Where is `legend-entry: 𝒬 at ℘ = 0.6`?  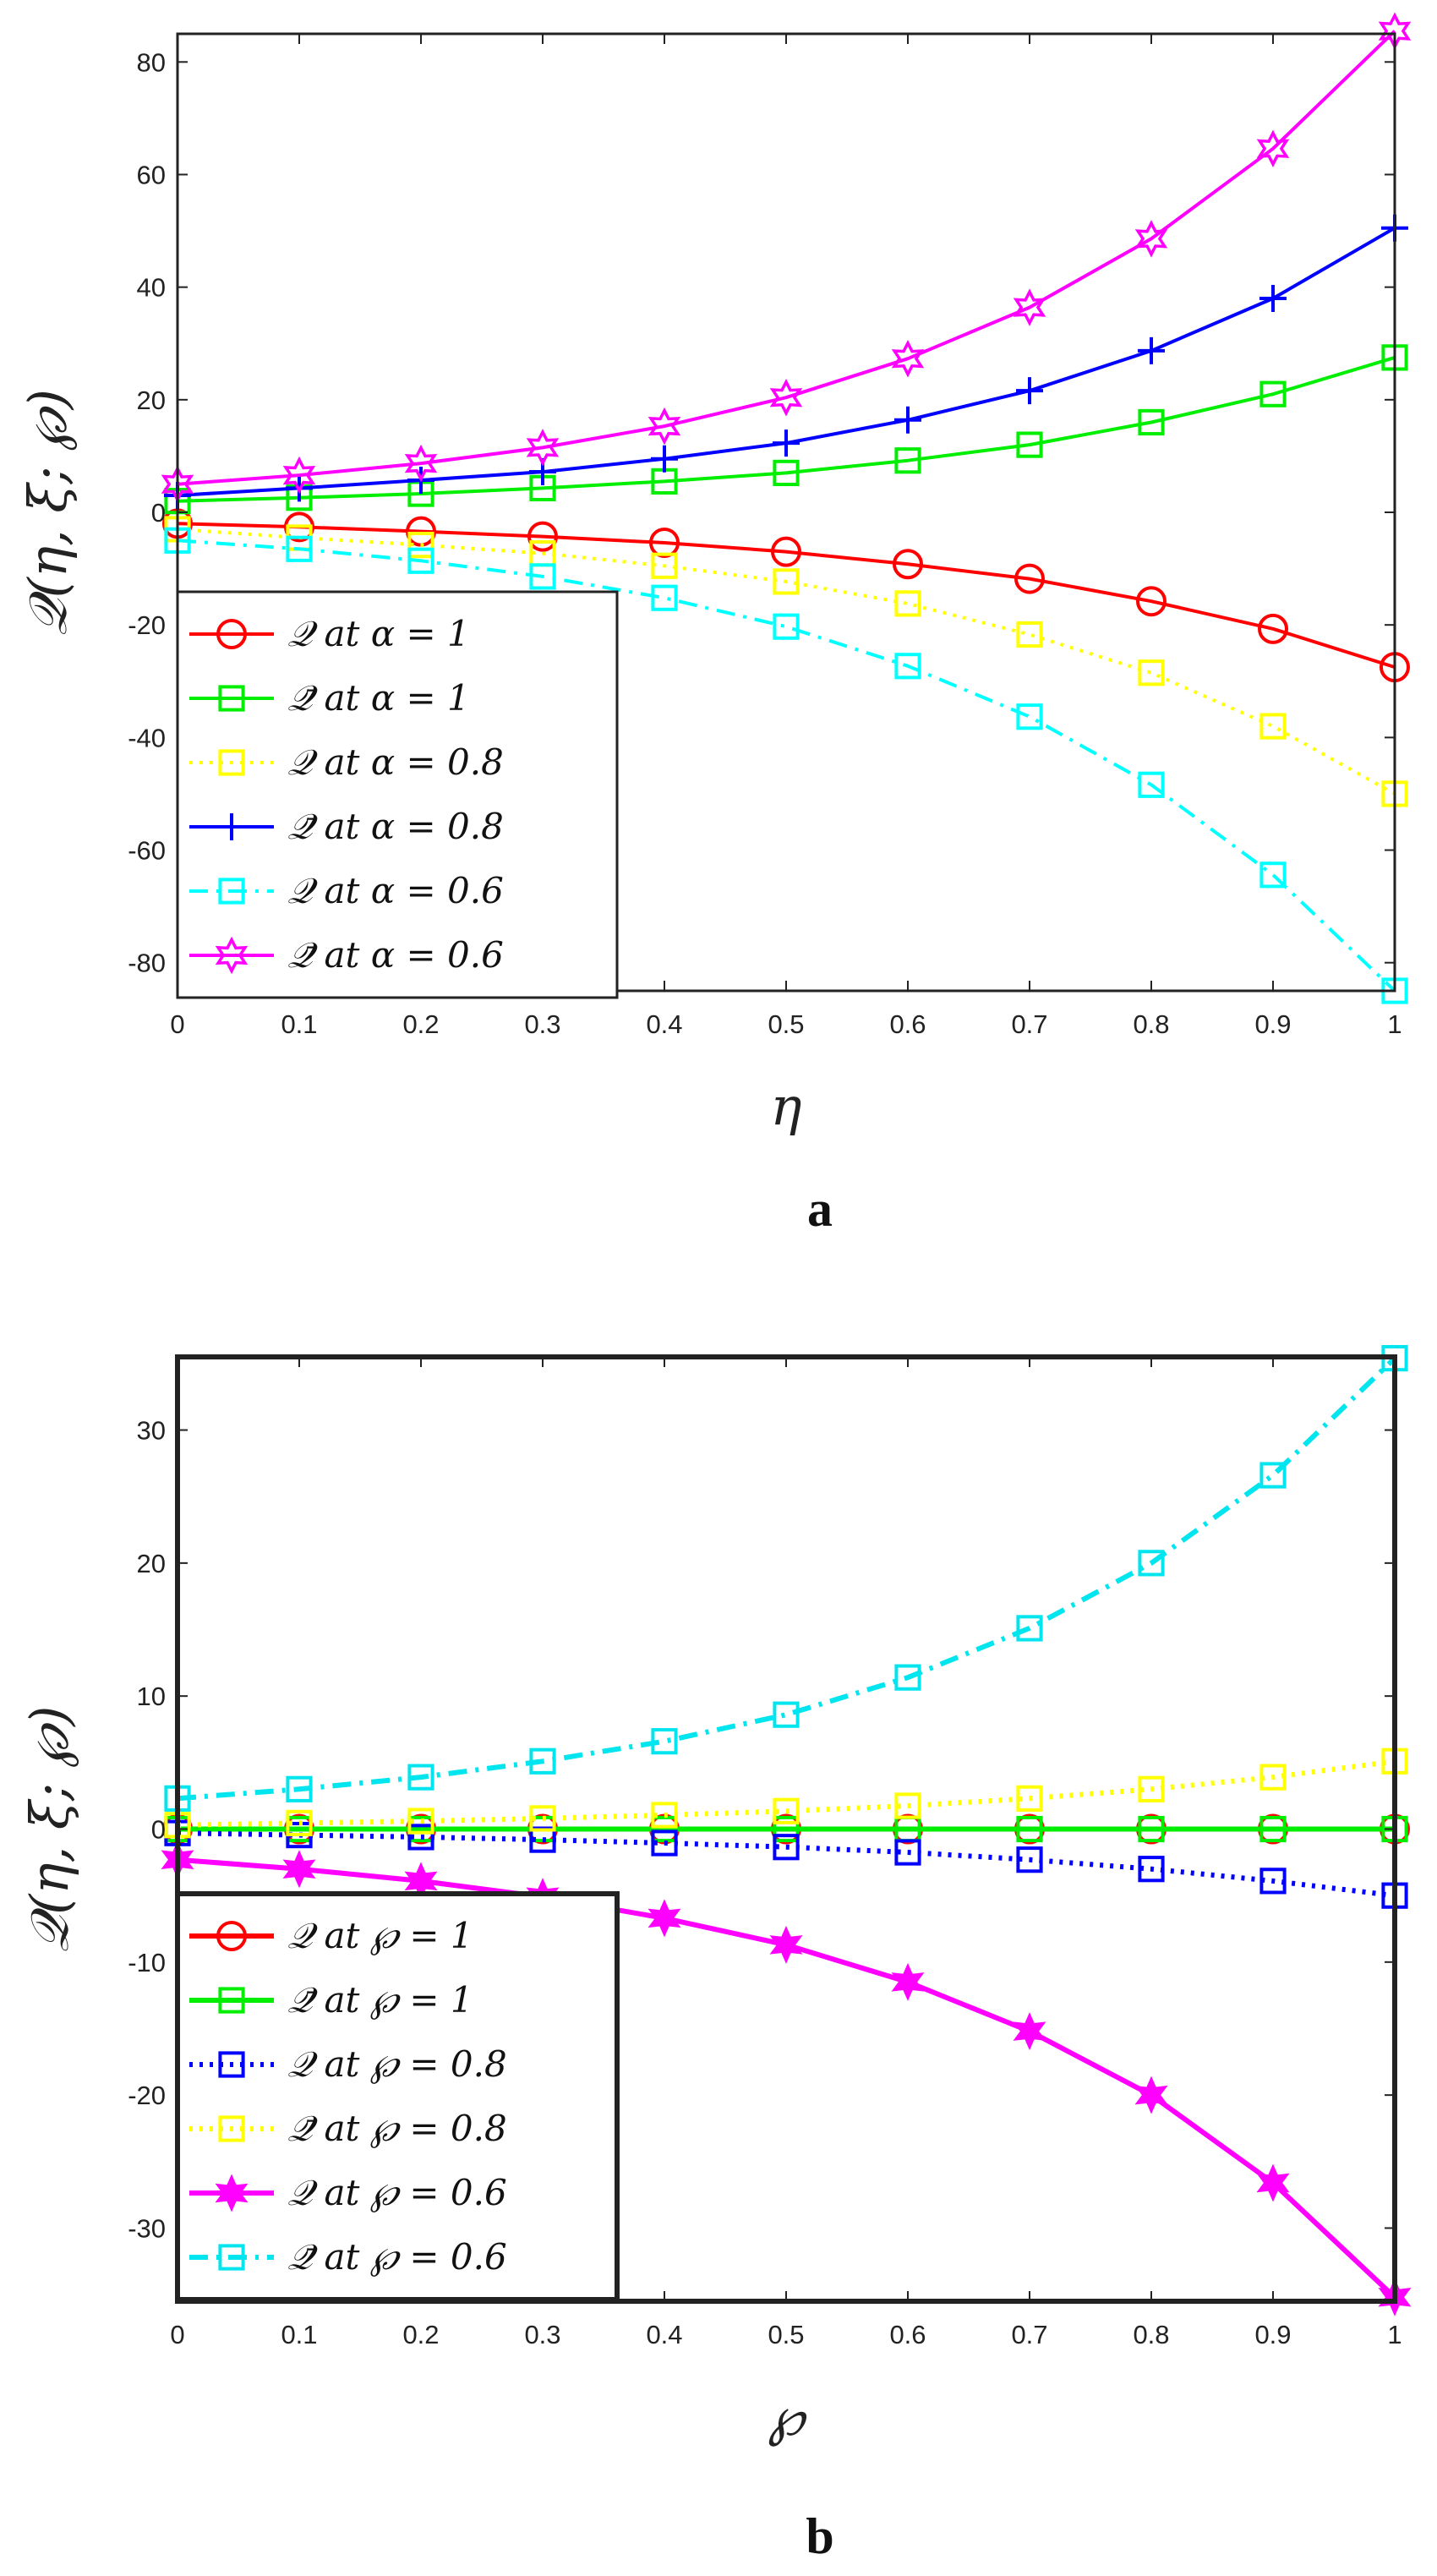 legend-entry: 𝒬 at ℘ = 0.6 is located at coordinates (348, 2192).